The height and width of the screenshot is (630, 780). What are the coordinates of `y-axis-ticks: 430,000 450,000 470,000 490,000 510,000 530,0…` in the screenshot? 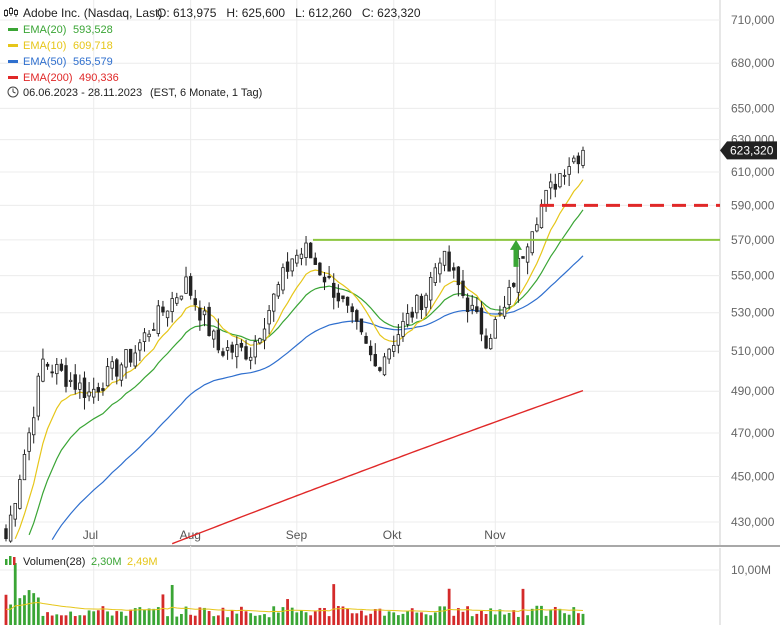 It's located at (753, 271).